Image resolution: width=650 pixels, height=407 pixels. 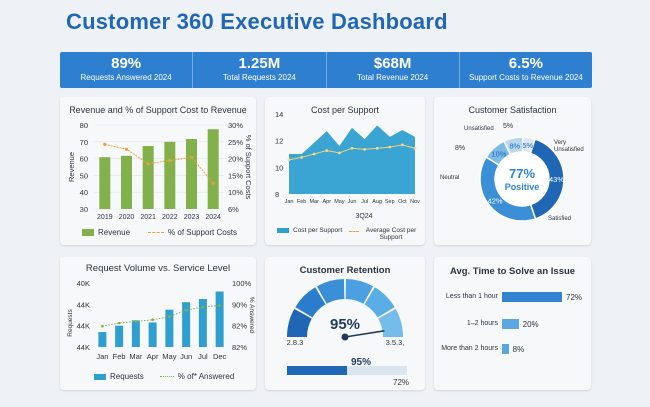 What do you see at coordinates (279, 141) in the screenshot?
I see `y-tick-label: 12` at bounding box center [279, 141].